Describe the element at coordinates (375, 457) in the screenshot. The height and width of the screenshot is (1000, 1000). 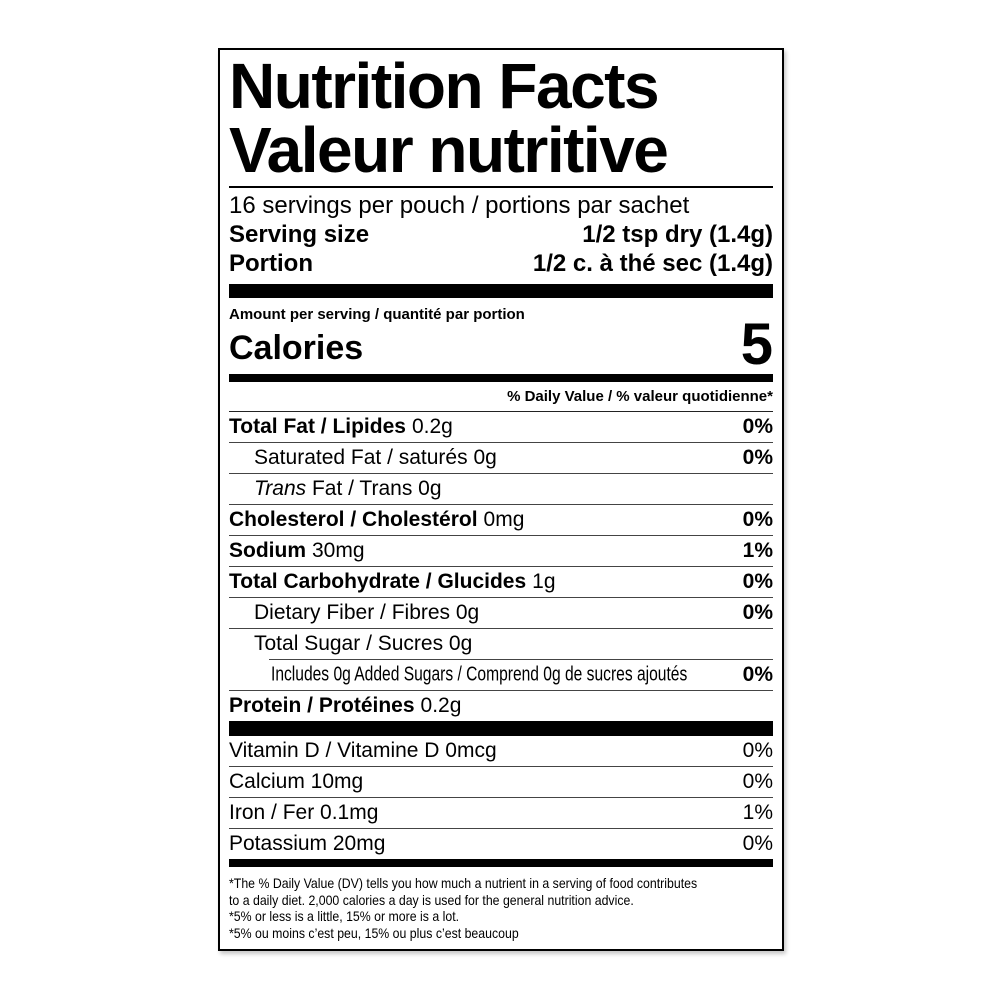
I see `nutrient-name: Saturated Fat / saturés 0g` at that location.